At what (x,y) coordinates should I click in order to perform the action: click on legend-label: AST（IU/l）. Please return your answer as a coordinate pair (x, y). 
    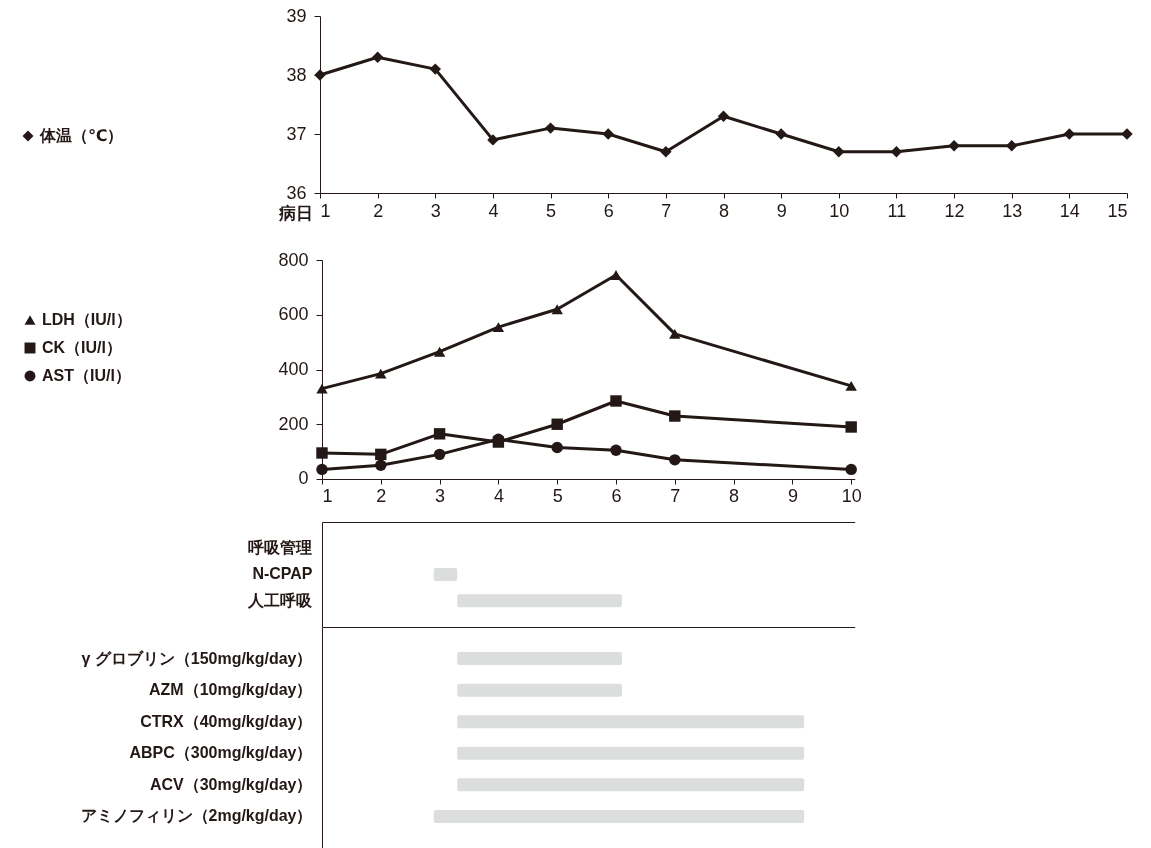
    Looking at the image, I should click on (86, 376).